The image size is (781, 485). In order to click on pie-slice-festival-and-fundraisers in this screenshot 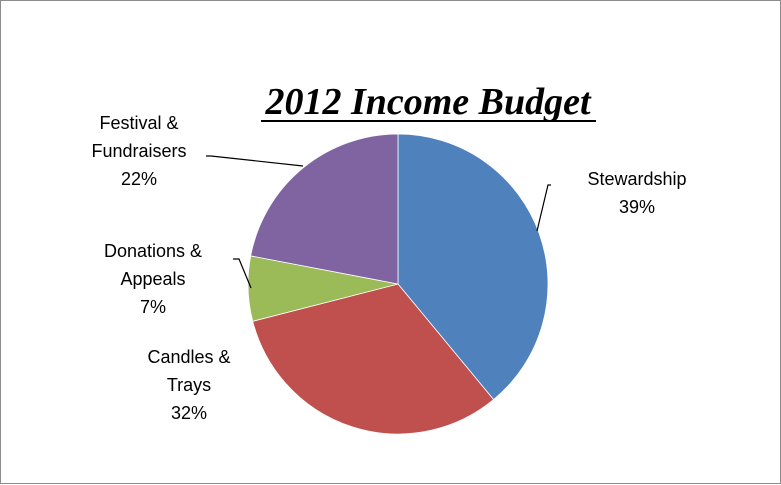, I will do `click(324, 209)`.